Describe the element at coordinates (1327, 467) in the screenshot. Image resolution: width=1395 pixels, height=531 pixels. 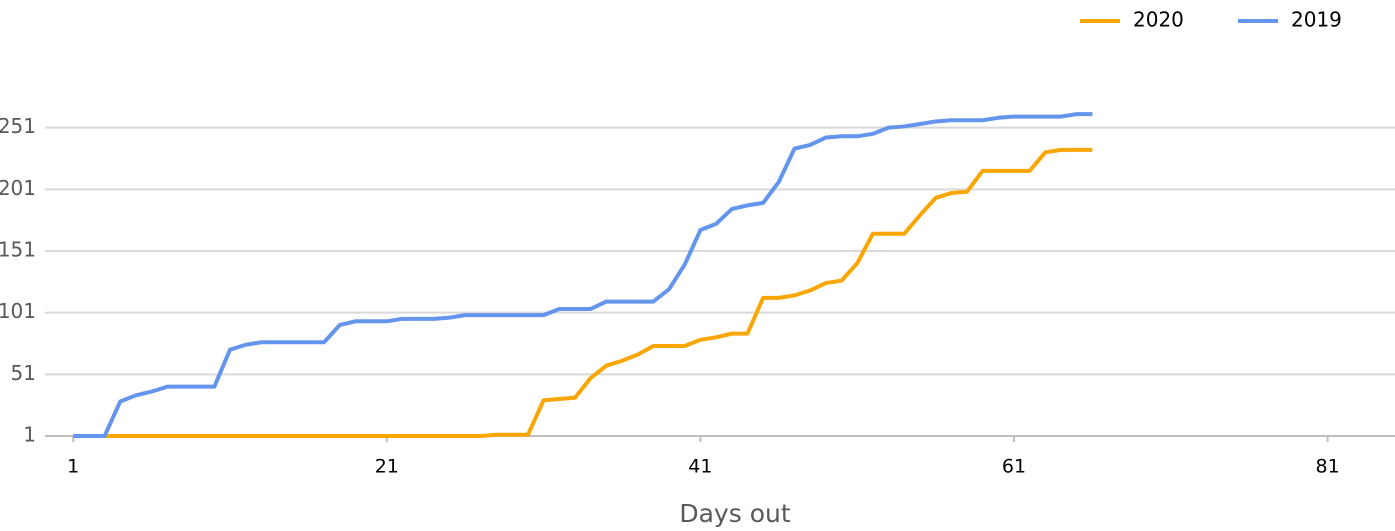
I see `x-tick-label: 81` at that location.